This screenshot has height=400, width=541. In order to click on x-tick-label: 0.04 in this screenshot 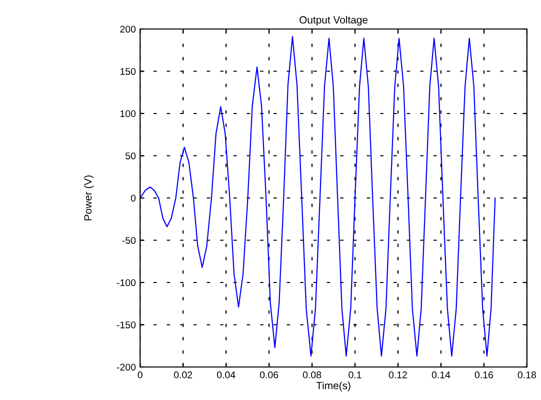, I will do `click(226, 374)`.